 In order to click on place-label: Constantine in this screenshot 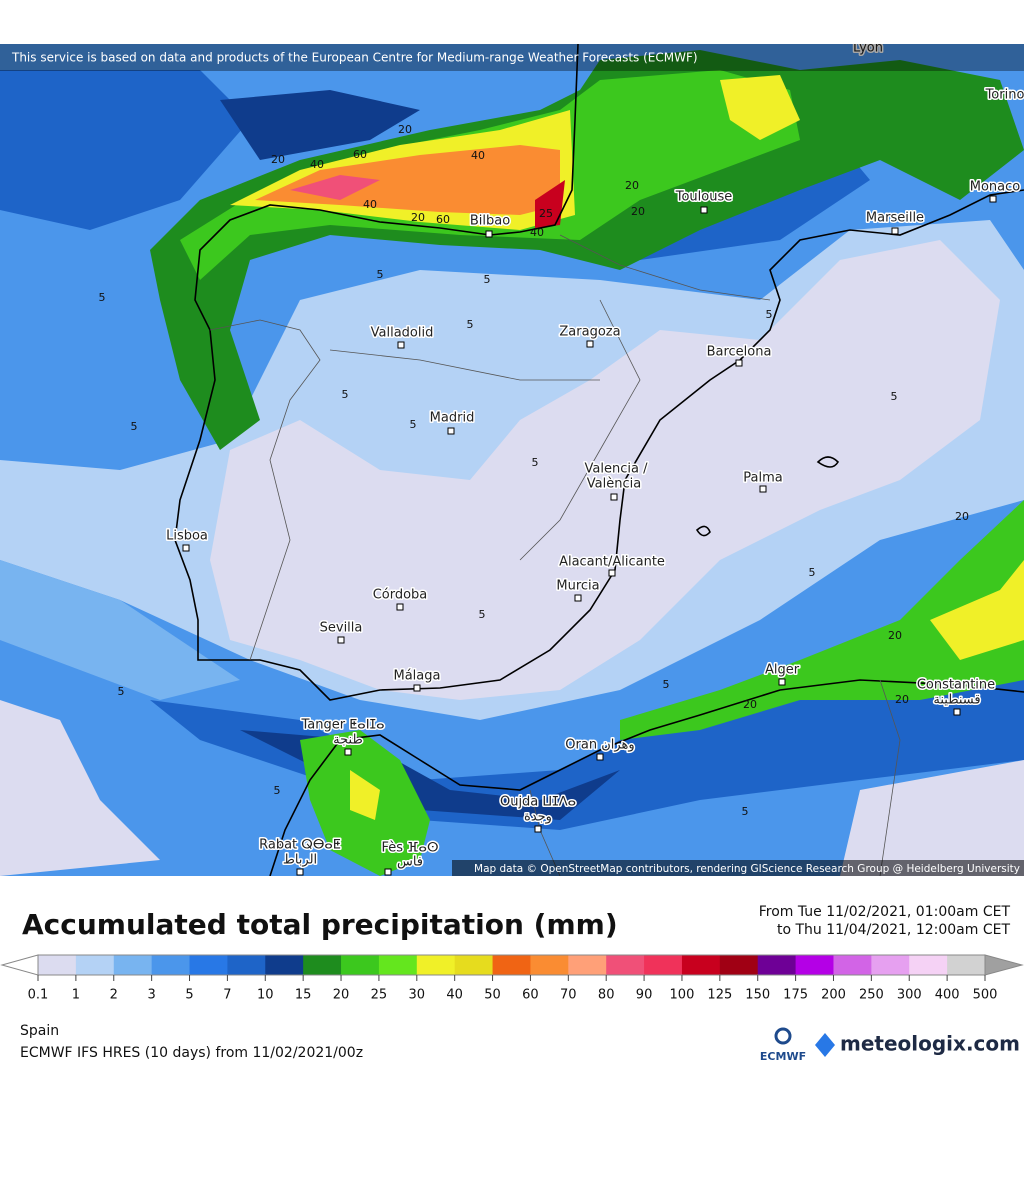, I will do `click(956, 685)`.